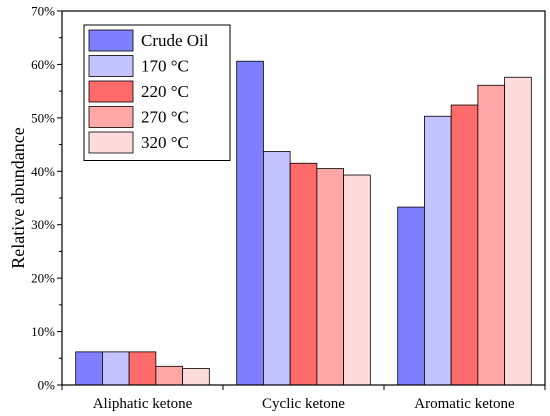  I want to click on y-tick-label: 20%, so click(43, 278).